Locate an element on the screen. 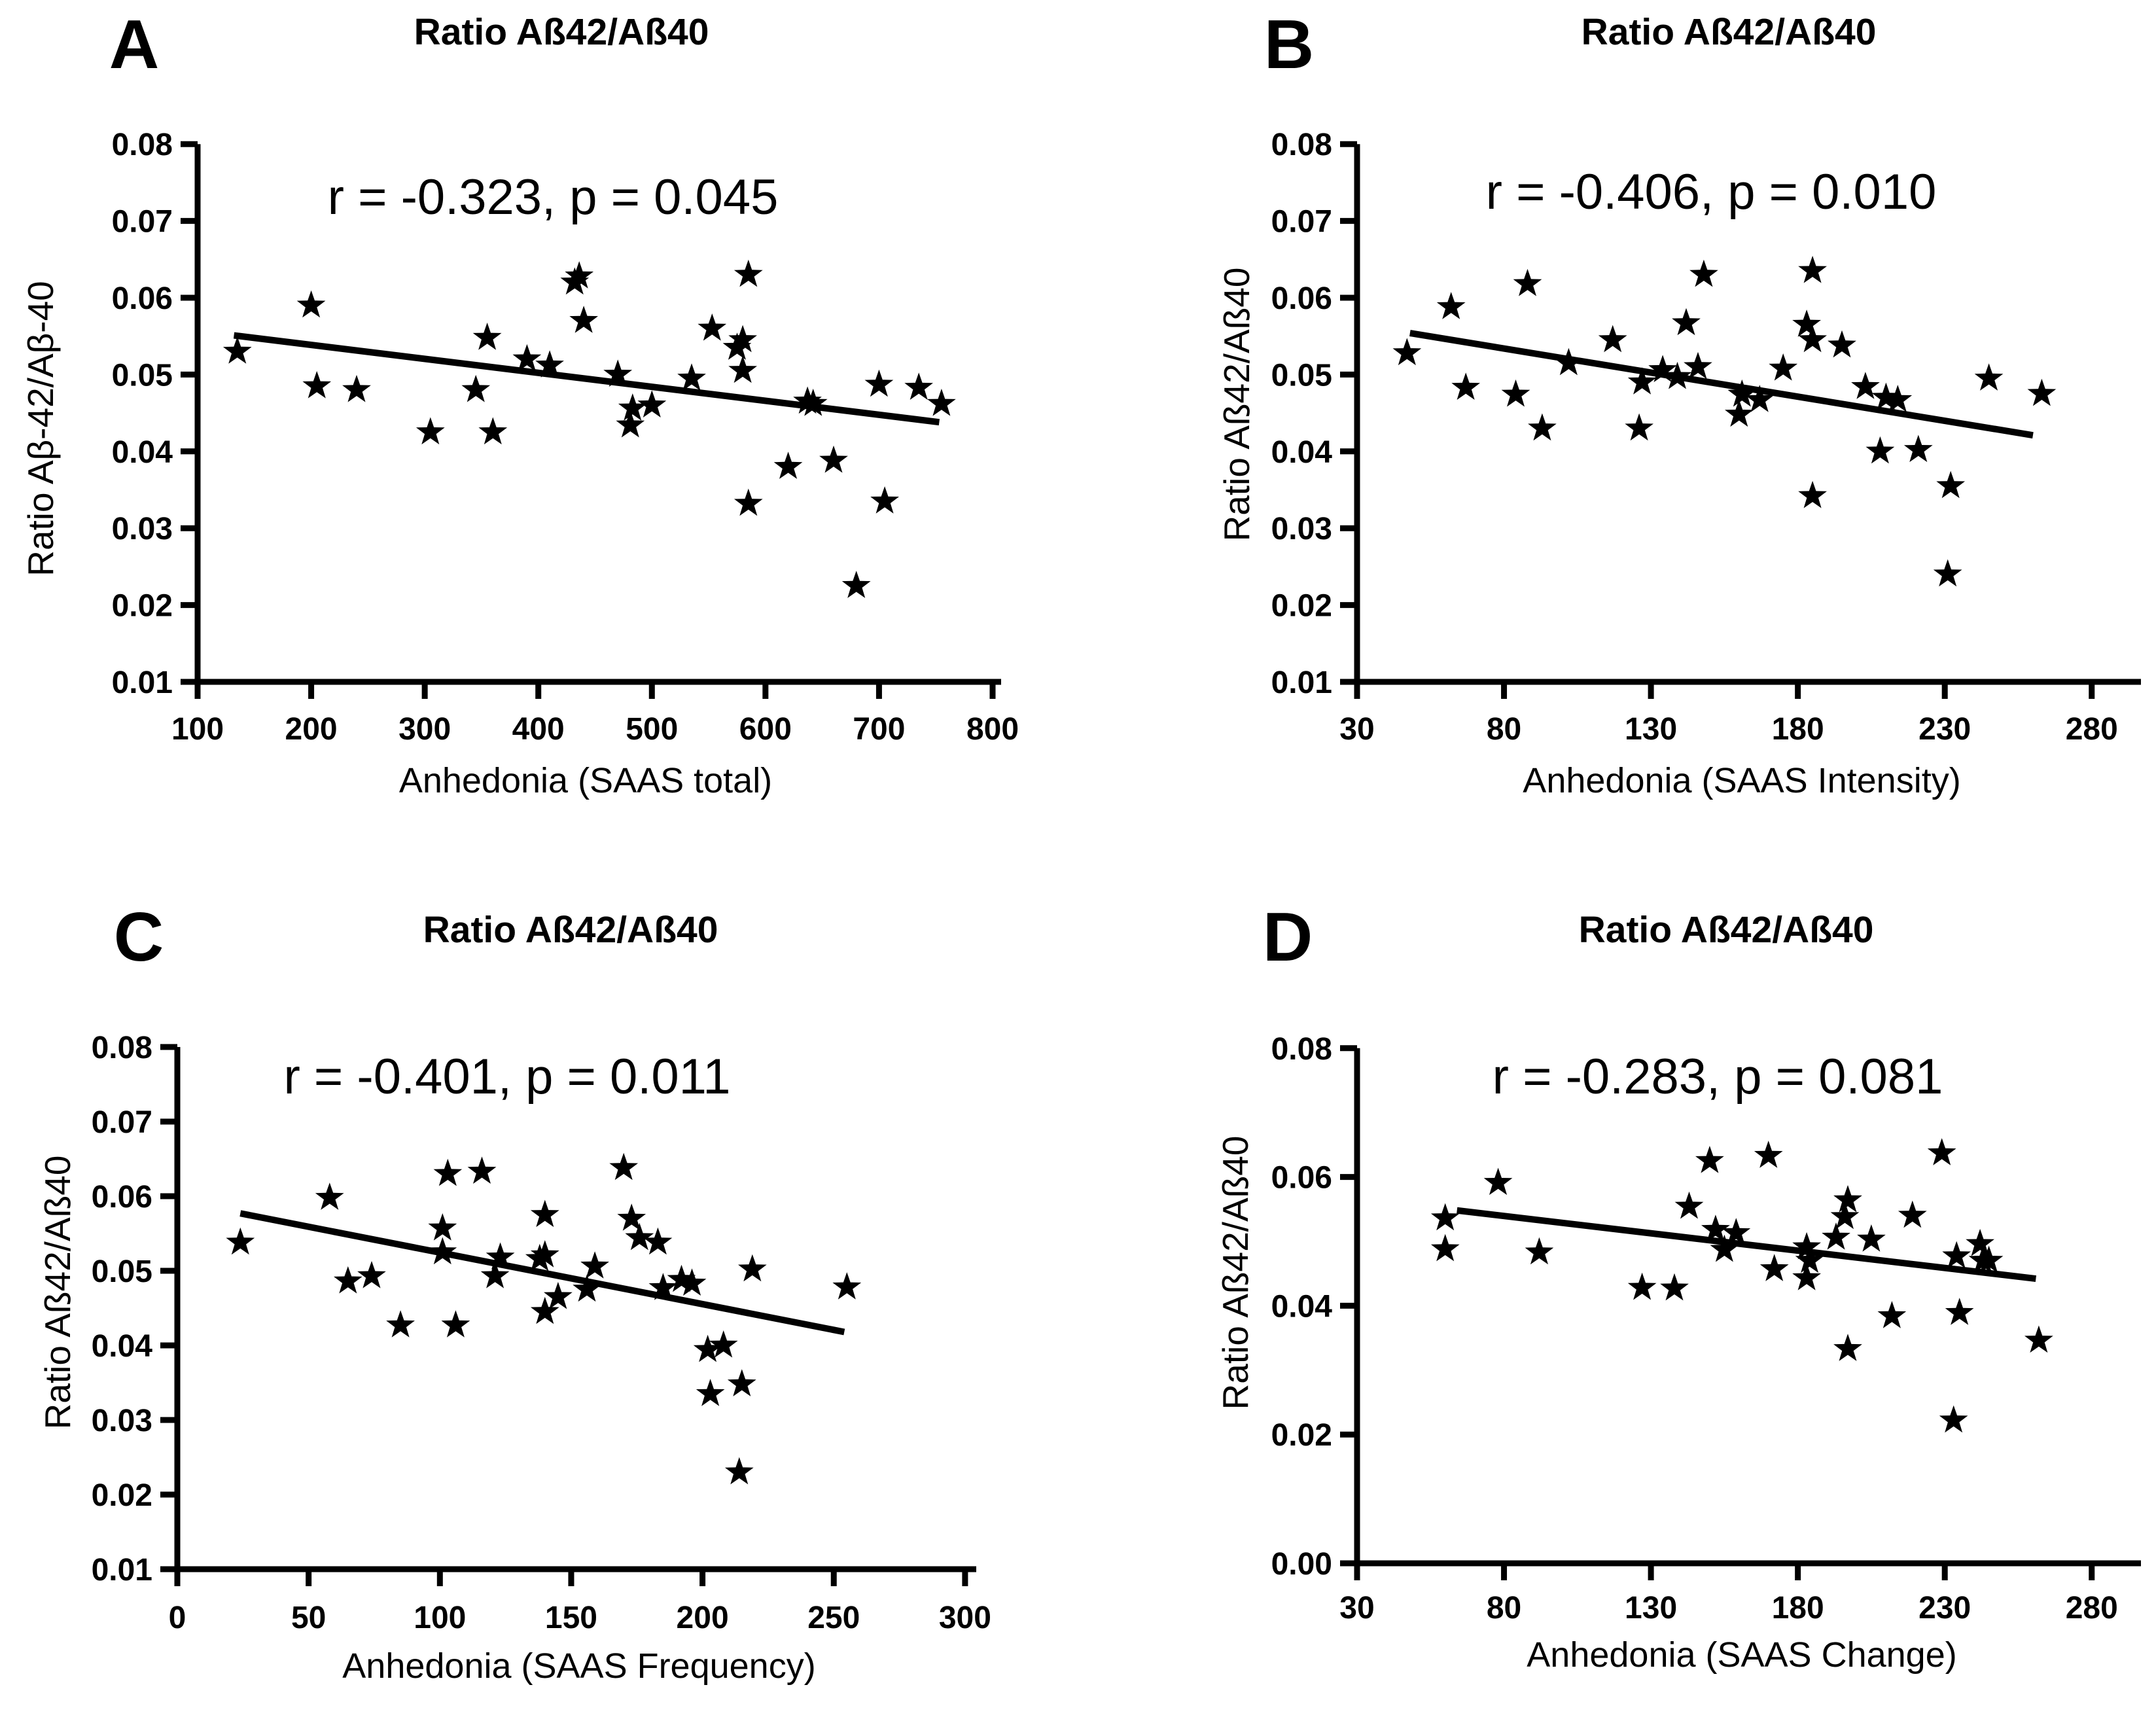 The width and height of the screenshot is (2156, 1721). svg-text: 0.02 is located at coordinates (122, 1495).